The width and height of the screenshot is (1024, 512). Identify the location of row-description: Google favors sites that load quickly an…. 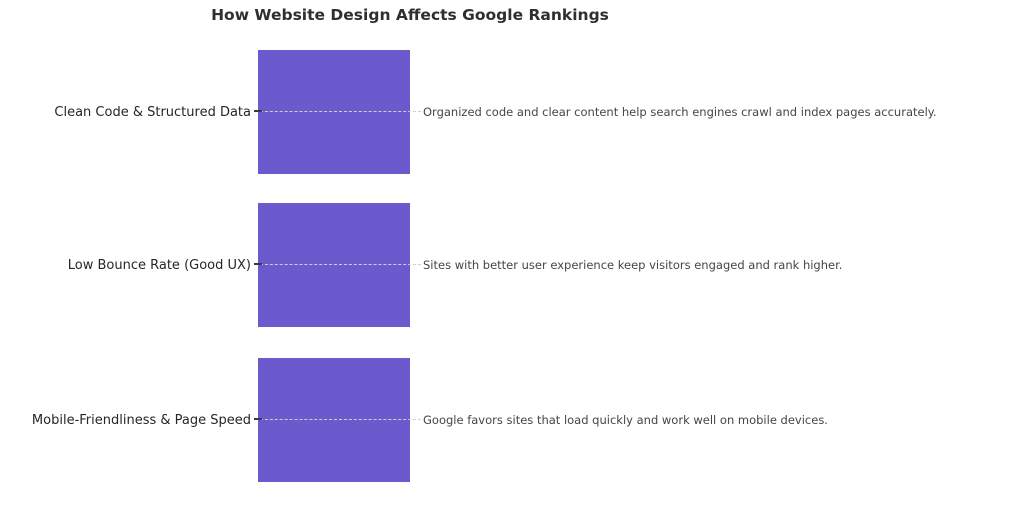
(625, 420).